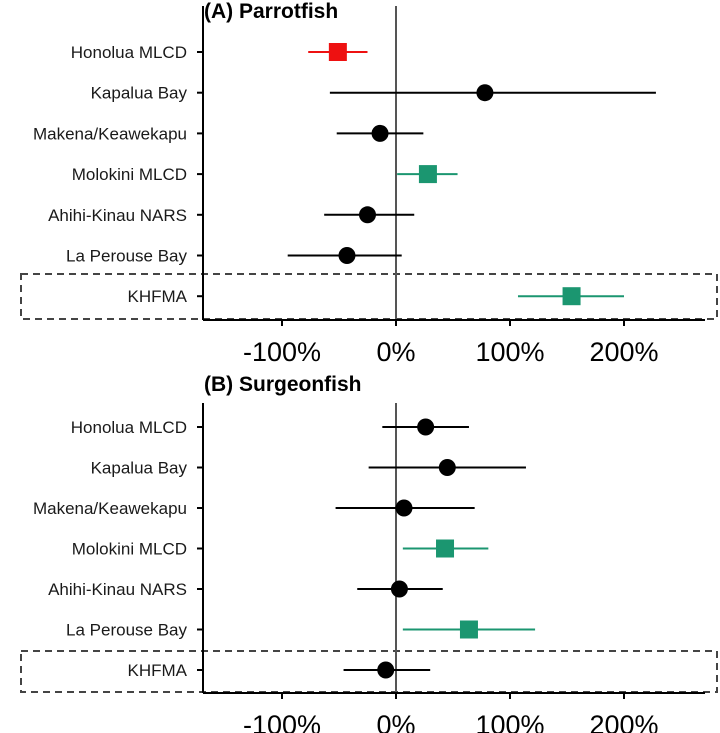 This screenshot has width=720, height=733. Describe the element at coordinates (283, 384) in the screenshot. I see `panel-b-title: (B) Surgeonfish` at that location.